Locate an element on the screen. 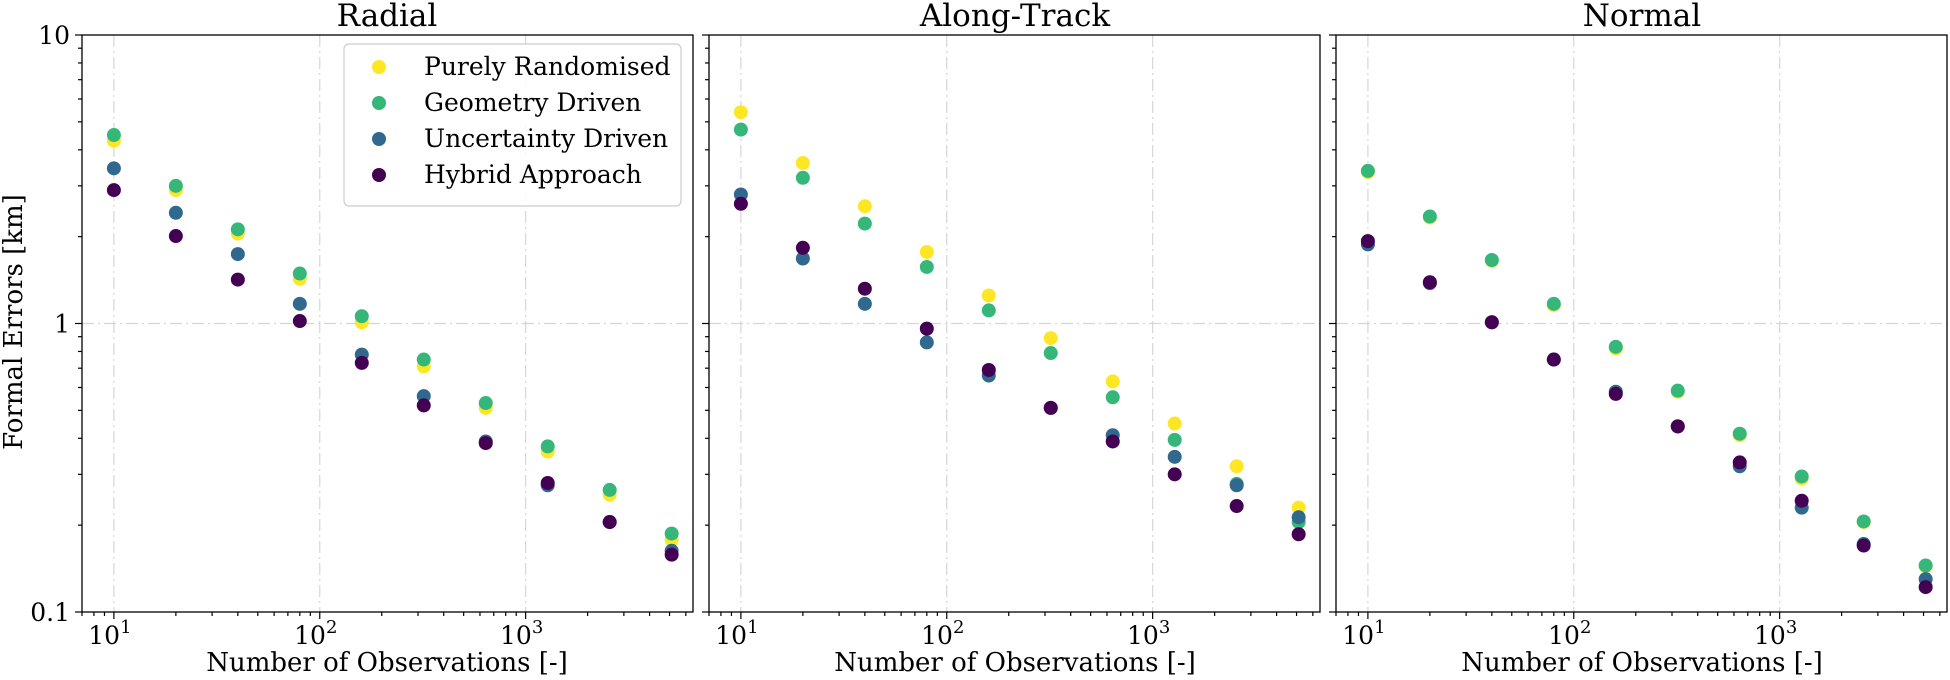  y-tick-label: 10 is located at coordinates (54, 35).